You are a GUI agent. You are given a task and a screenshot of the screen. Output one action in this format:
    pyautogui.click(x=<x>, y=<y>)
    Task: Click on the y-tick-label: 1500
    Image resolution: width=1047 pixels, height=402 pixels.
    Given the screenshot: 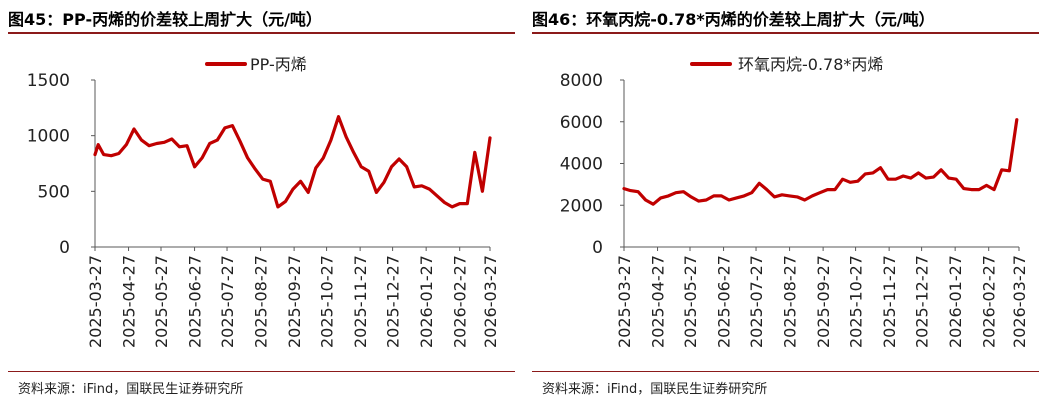 What is the action you would take?
    pyautogui.click(x=48, y=81)
    